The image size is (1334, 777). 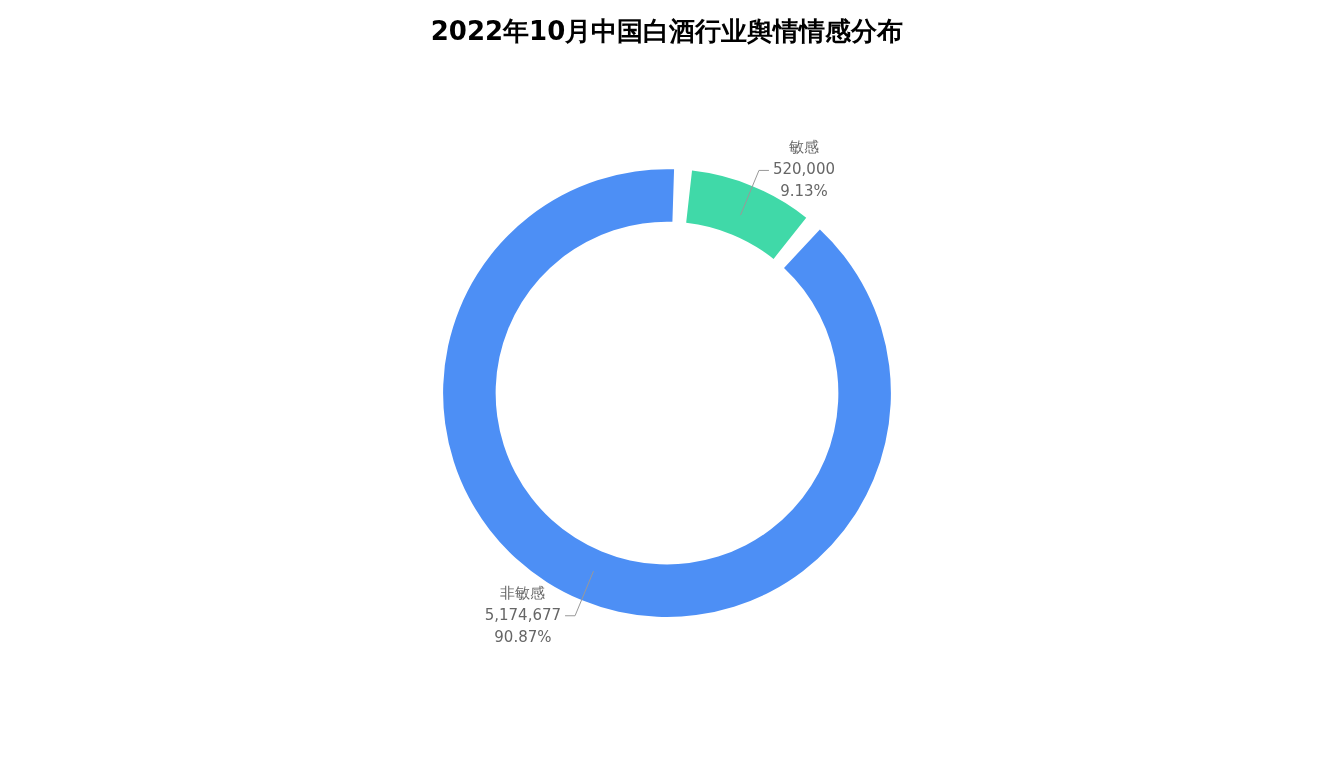 I want to click on slice-label: 敏感, so click(x=803, y=147).